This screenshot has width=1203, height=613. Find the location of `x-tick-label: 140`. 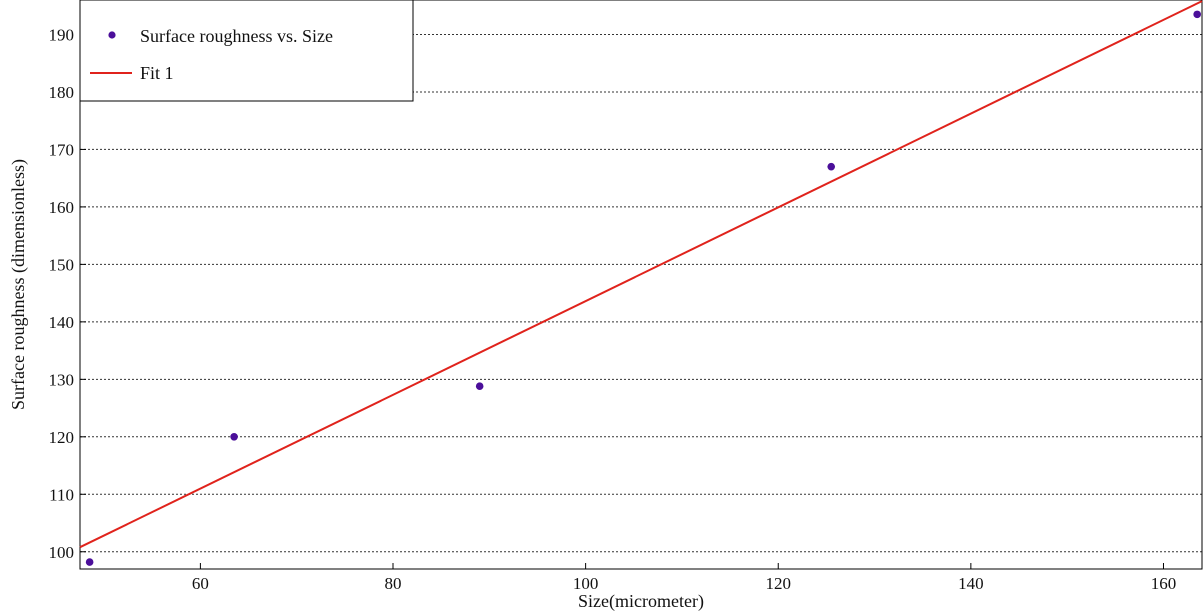

x-tick-label: 140 is located at coordinates (971, 583).